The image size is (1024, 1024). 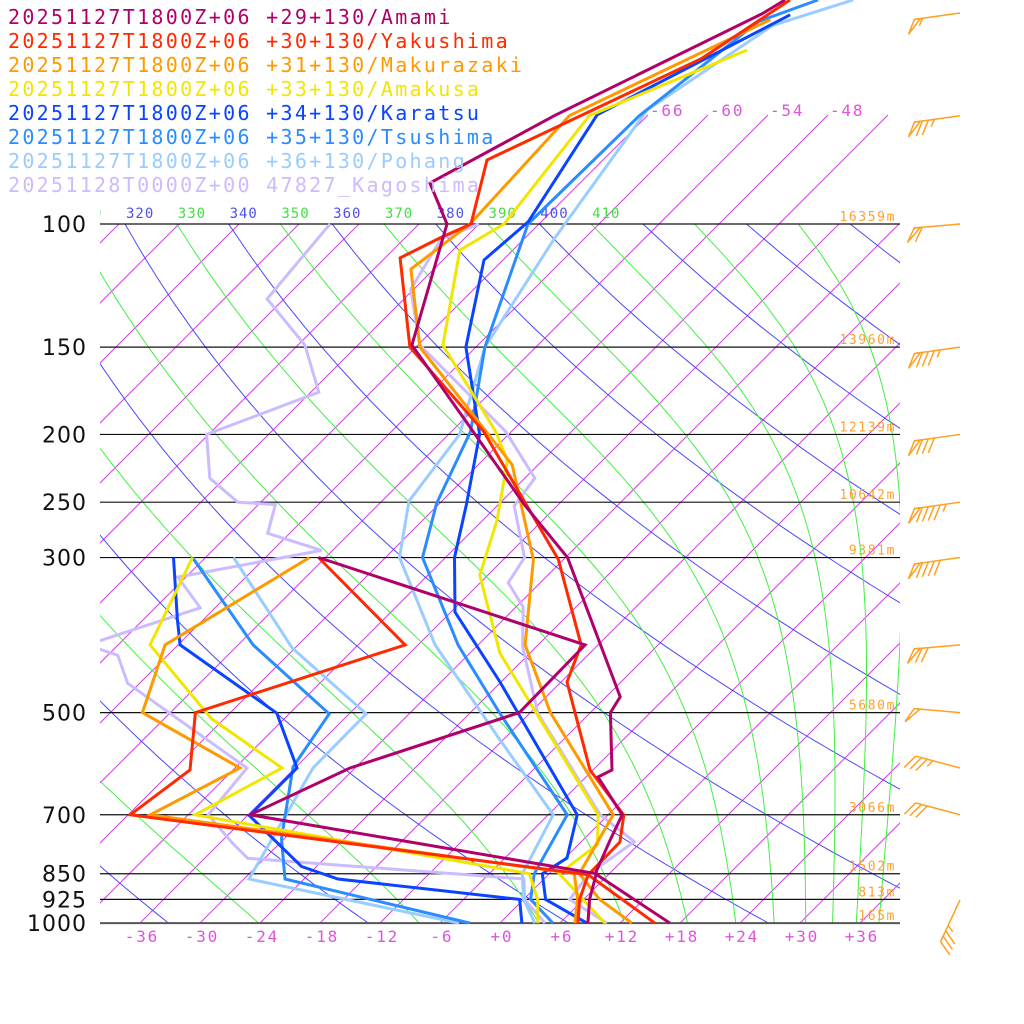 What do you see at coordinates (742, 936) in the screenshot?
I see `x-tick-label: +24` at bounding box center [742, 936].